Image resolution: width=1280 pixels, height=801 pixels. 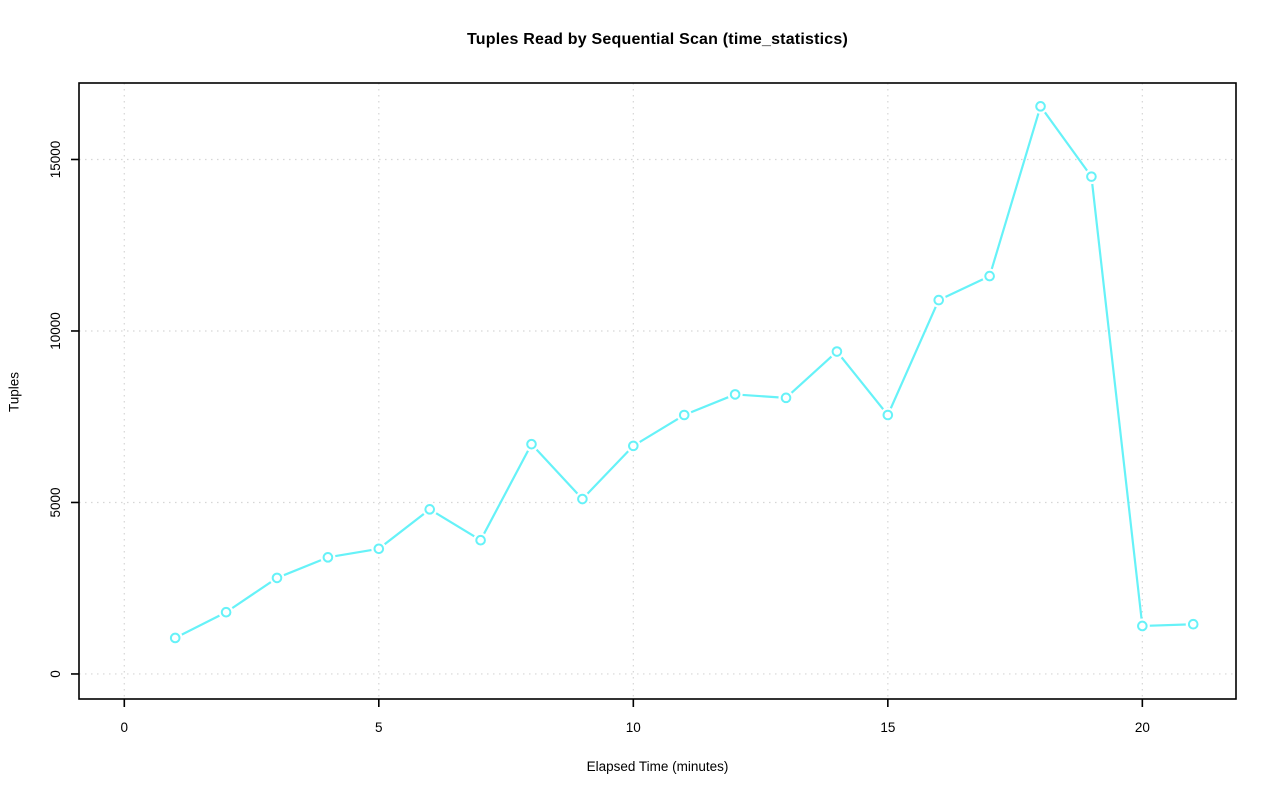 I want to click on y-tick-label: 5000, so click(x=55, y=502).